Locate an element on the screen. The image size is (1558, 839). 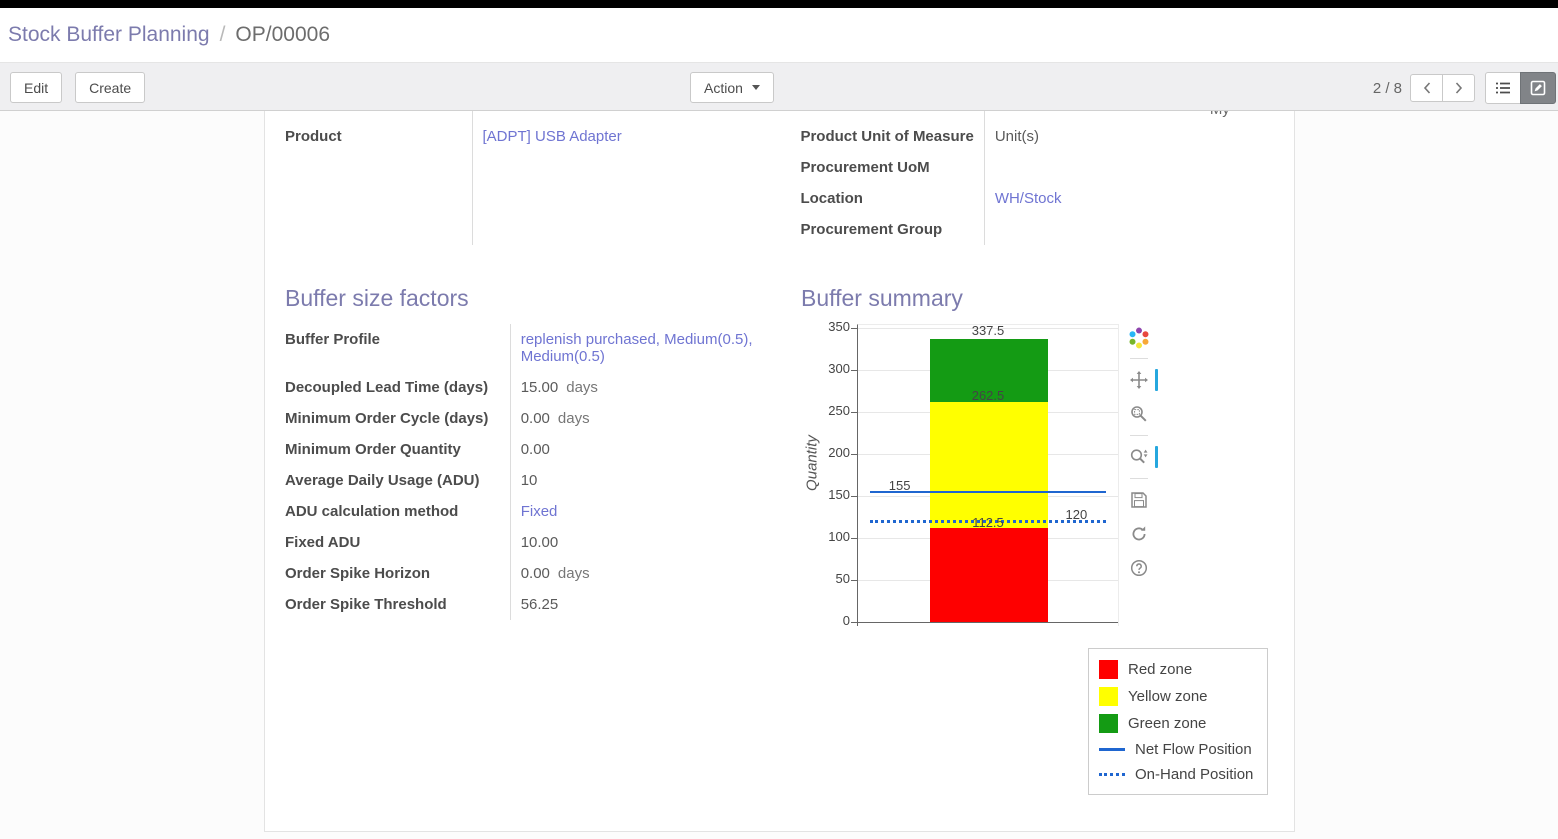
field-row-product-uom: Product Unit of Measure Unit(s) is located at coordinates (1037, 136).